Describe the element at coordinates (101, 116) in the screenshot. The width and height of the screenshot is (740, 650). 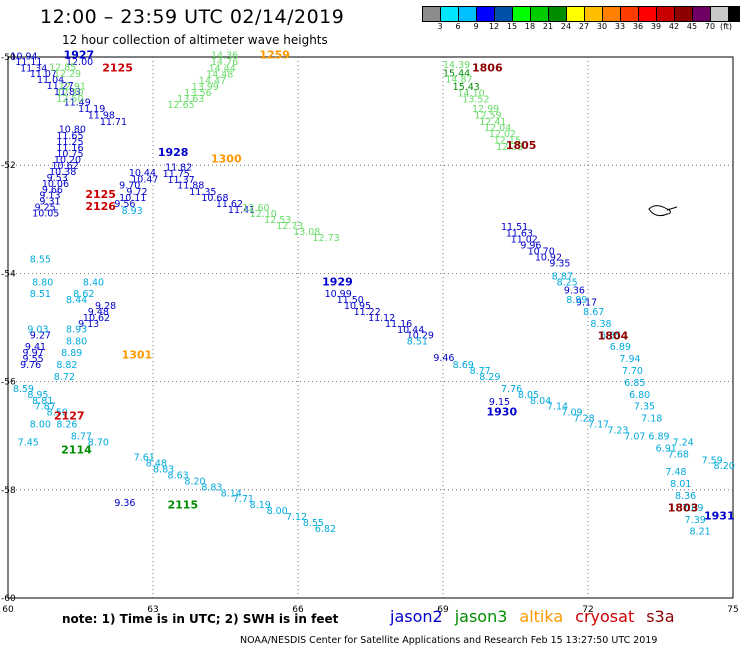
I see `wave-height-value: 11.98` at that location.